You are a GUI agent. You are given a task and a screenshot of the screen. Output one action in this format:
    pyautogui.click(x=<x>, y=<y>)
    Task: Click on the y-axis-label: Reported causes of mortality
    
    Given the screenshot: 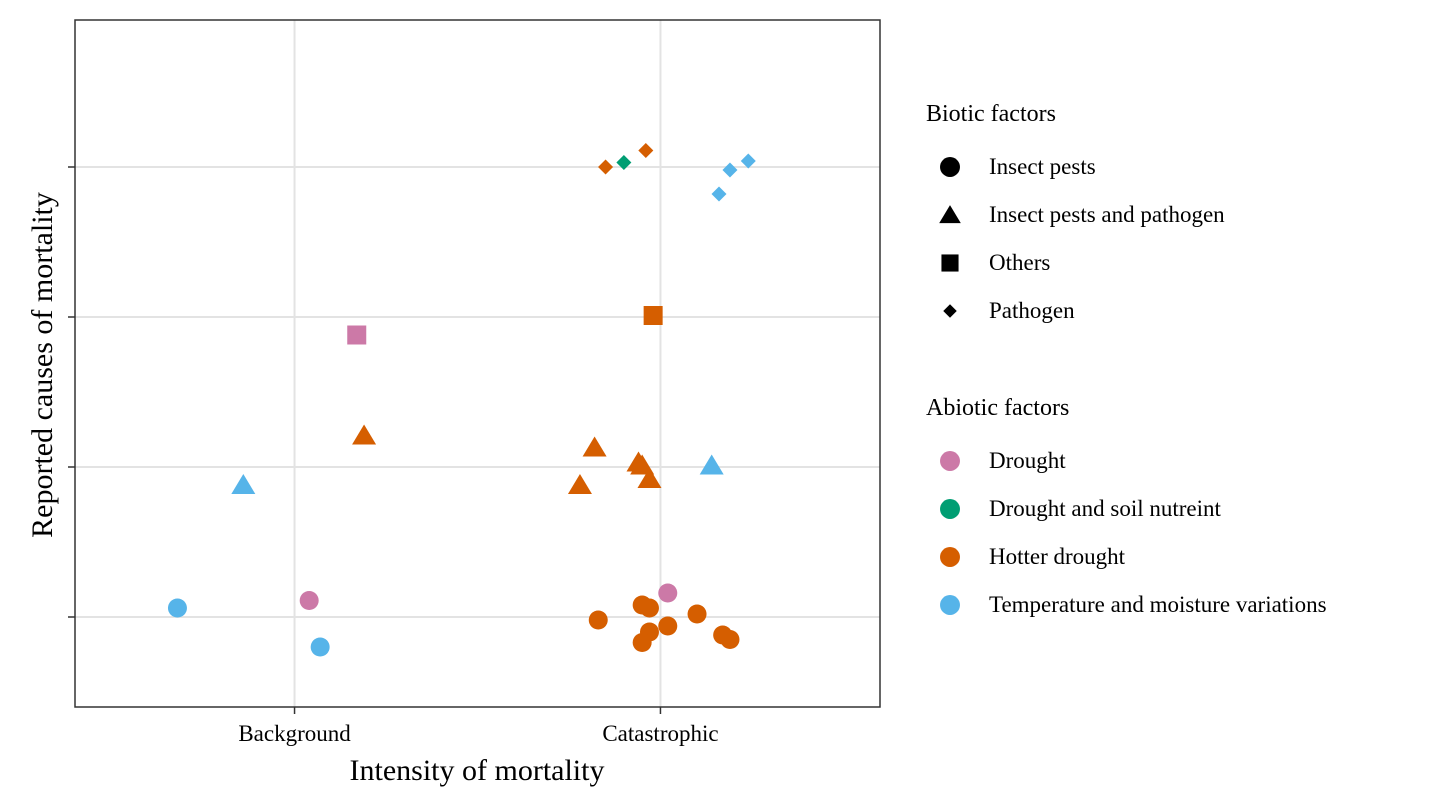 What is the action you would take?
    pyautogui.click(x=42, y=365)
    